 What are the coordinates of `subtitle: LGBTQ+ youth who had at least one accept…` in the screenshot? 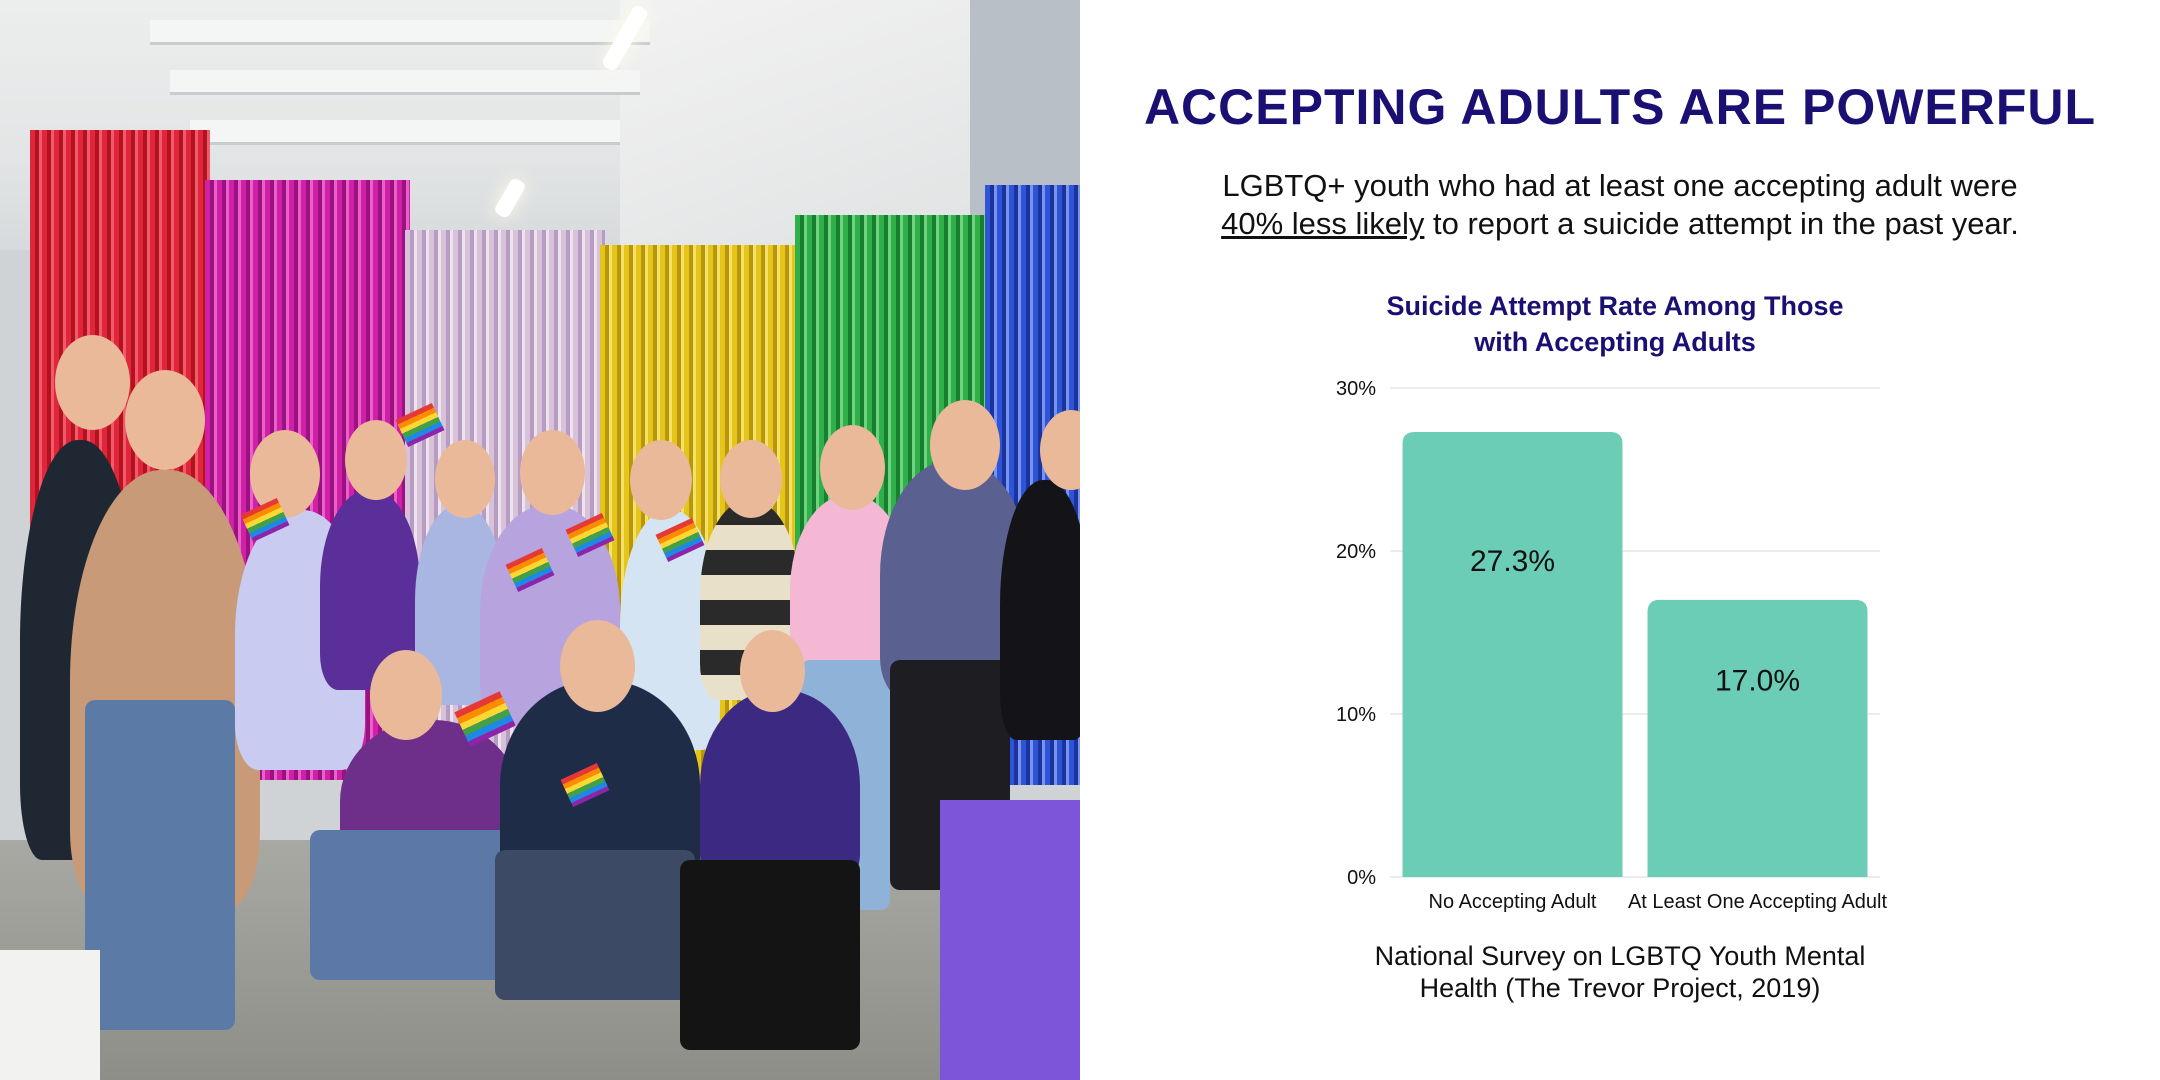 It's located at (1620, 205).